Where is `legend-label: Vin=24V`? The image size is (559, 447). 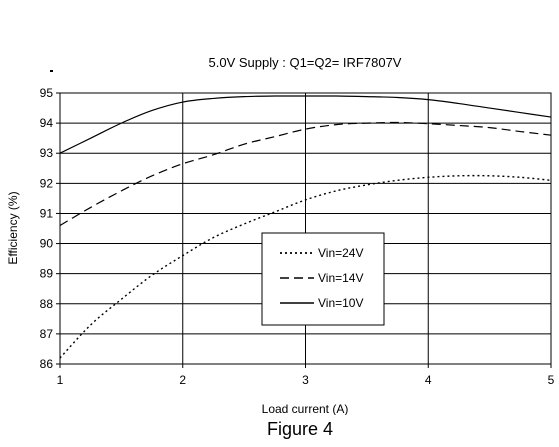
legend-label: Vin=24V is located at coordinates (341, 253).